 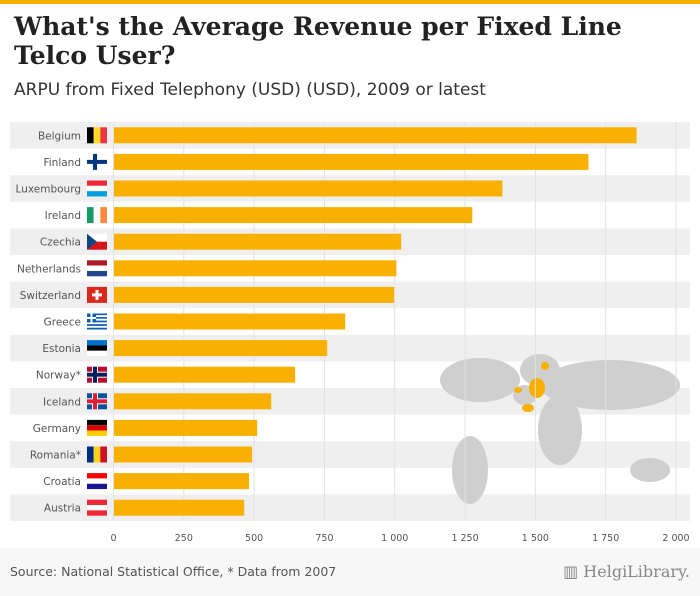 I want to click on x-tick-label: 250, so click(x=184, y=538).